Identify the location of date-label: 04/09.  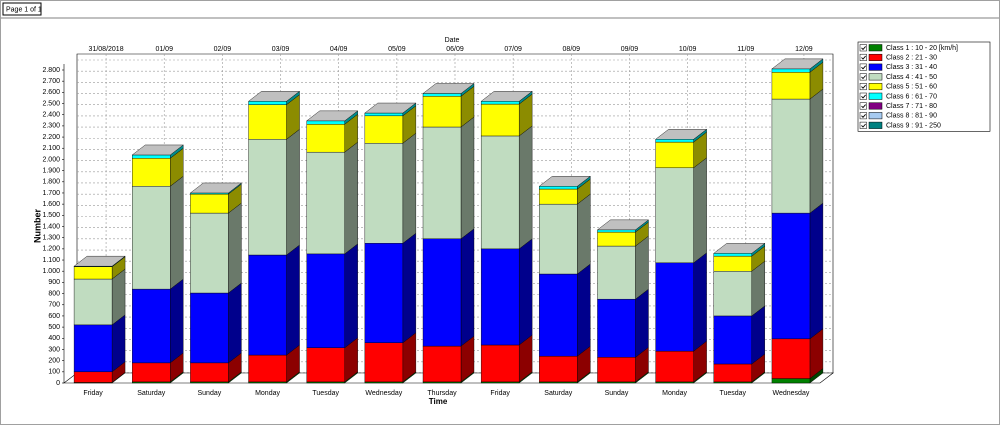
(339, 49).